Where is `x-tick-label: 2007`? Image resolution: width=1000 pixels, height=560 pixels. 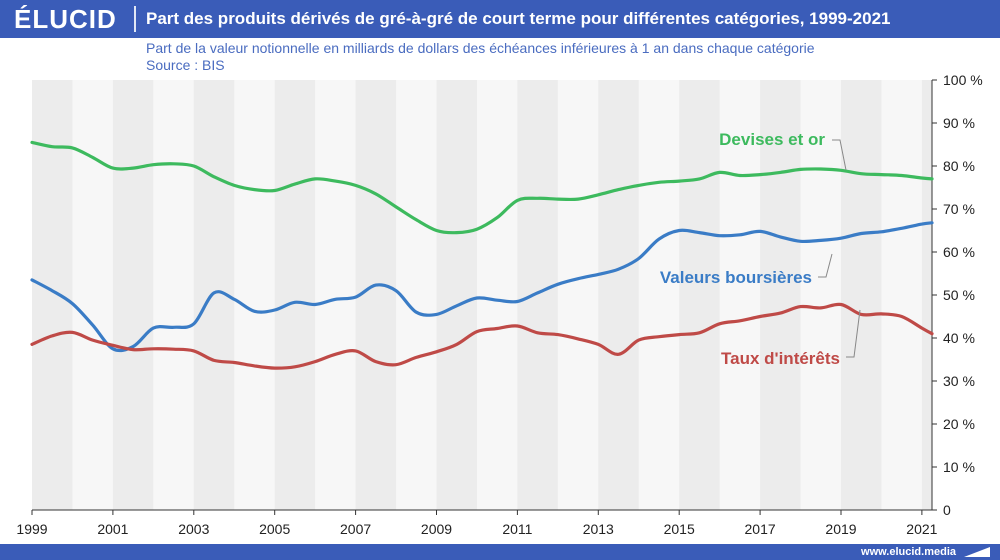 x-tick-label: 2007 is located at coordinates (355, 529).